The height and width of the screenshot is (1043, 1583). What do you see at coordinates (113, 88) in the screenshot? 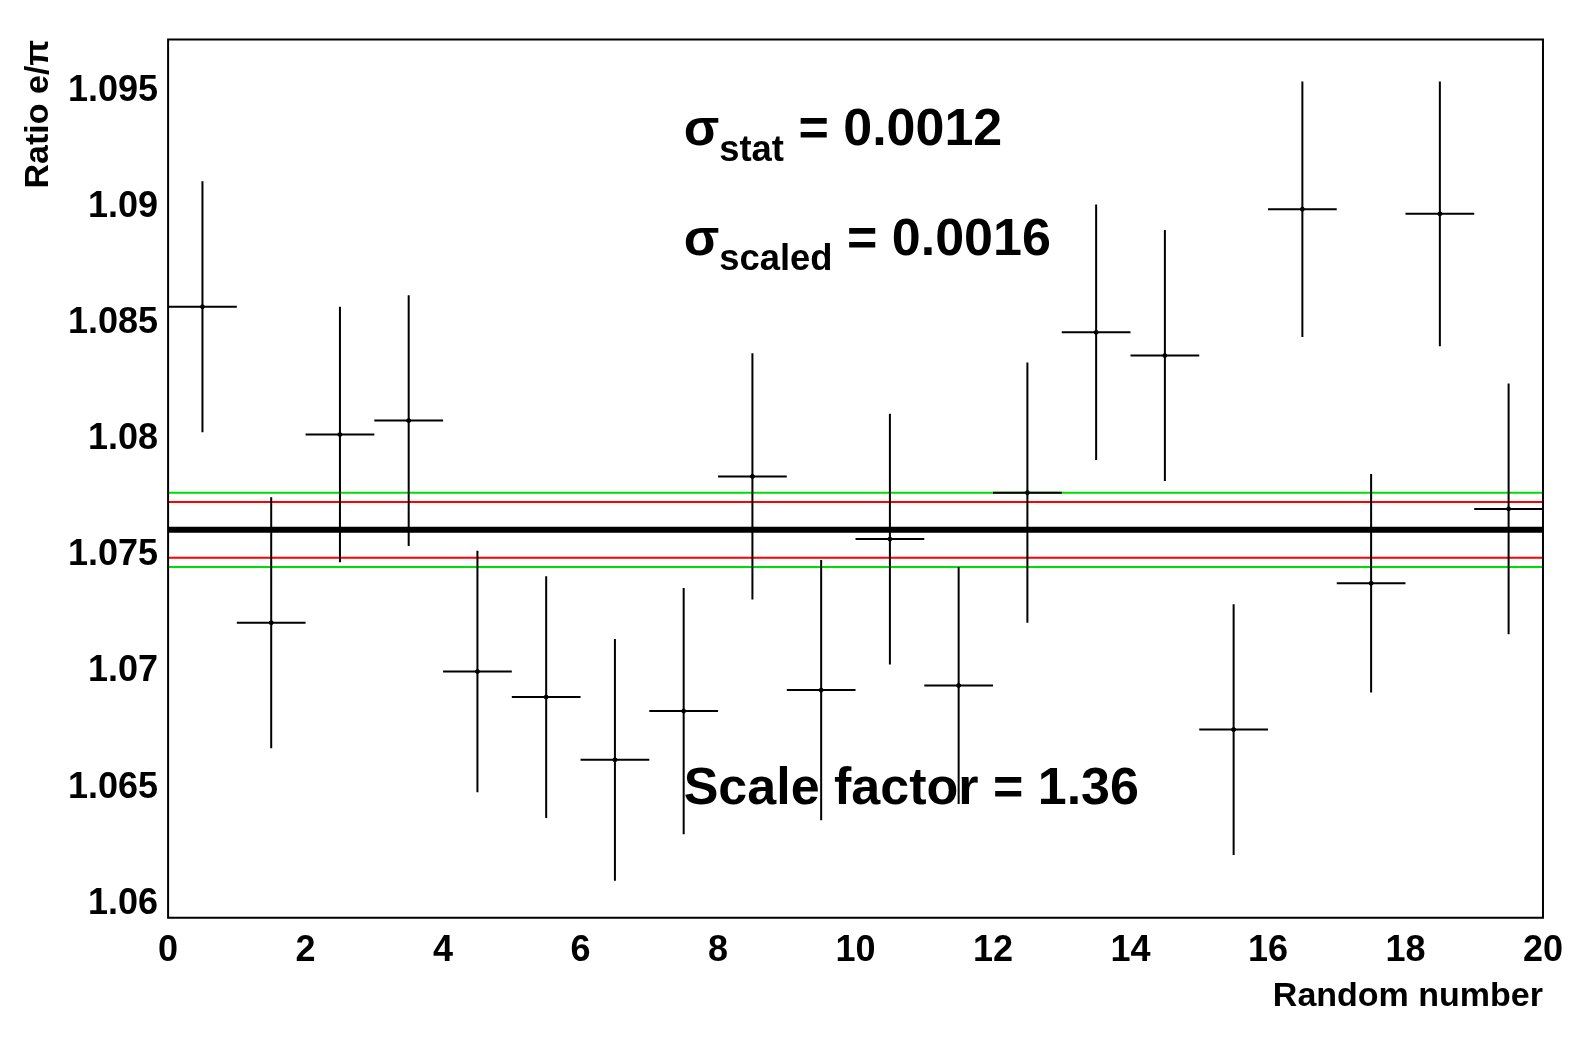
I see `y-tick-label: 1.095` at bounding box center [113, 88].